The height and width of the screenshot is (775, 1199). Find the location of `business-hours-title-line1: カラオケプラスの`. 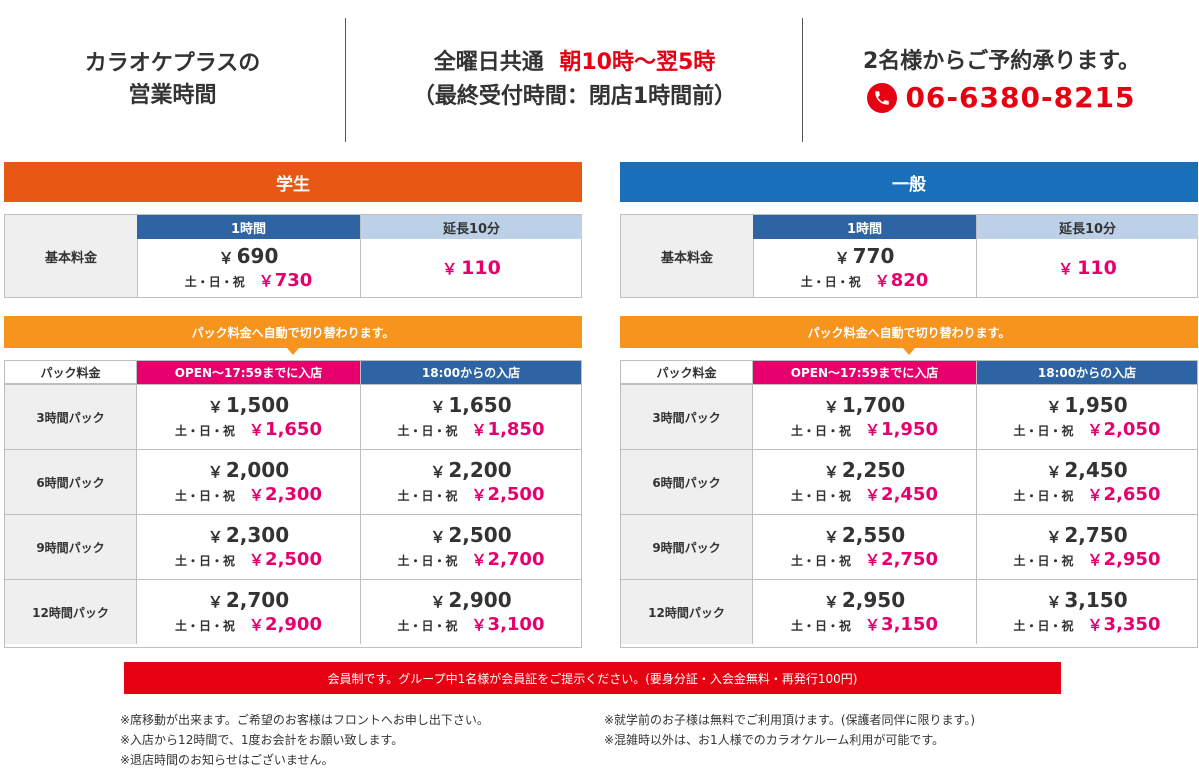

business-hours-title-line1: カラオケプラスの is located at coordinates (172, 63).